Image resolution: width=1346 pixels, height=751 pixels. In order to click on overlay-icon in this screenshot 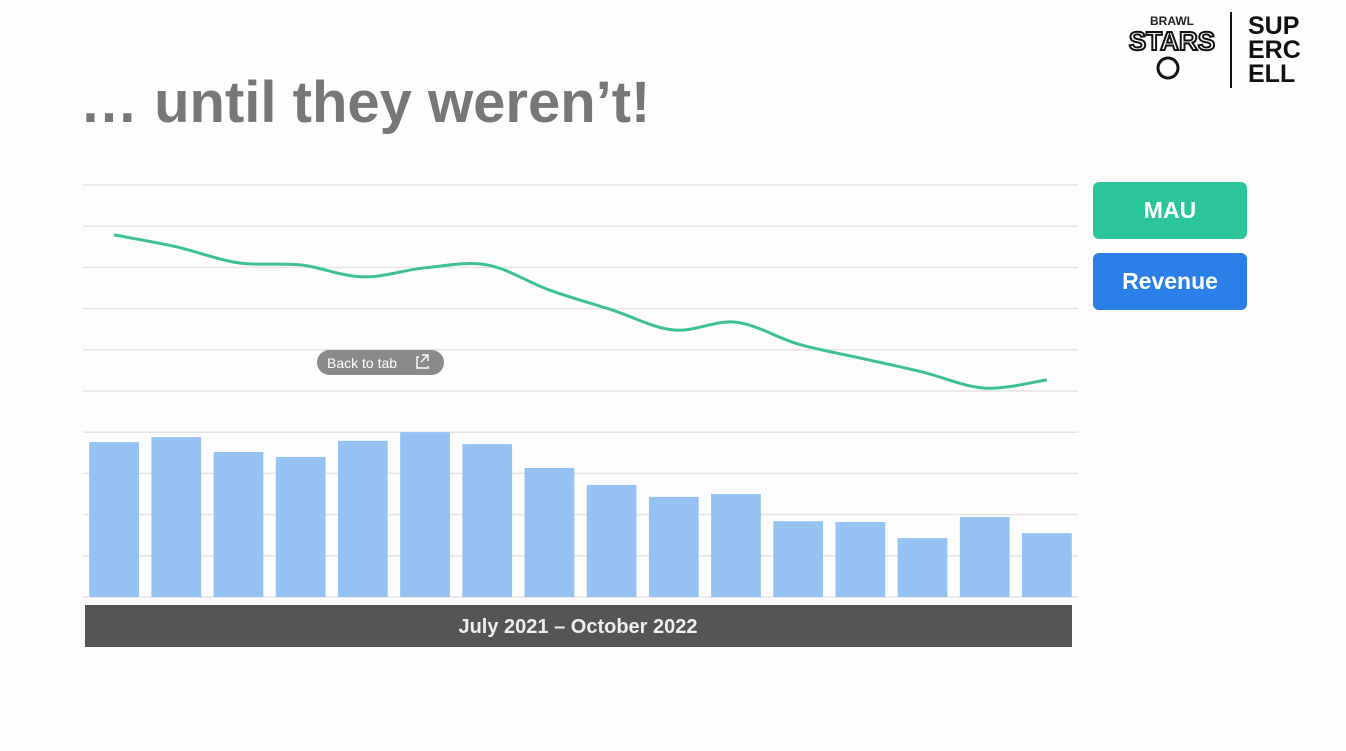, I will do `click(422, 361)`.